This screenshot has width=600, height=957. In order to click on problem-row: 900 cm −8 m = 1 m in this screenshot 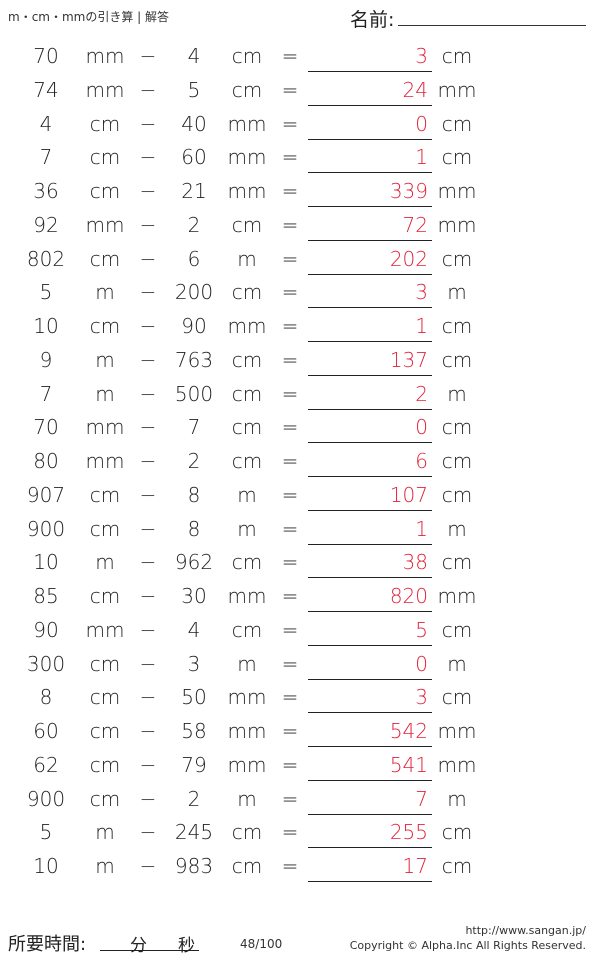, I will do `click(300, 529)`.